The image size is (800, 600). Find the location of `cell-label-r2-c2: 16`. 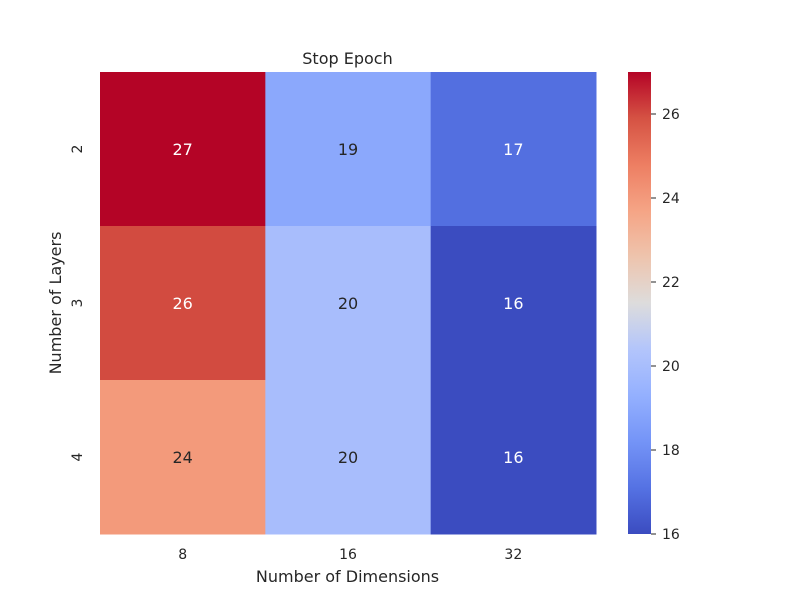

cell-label-r2-c2: 16 is located at coordinates (513, 457).